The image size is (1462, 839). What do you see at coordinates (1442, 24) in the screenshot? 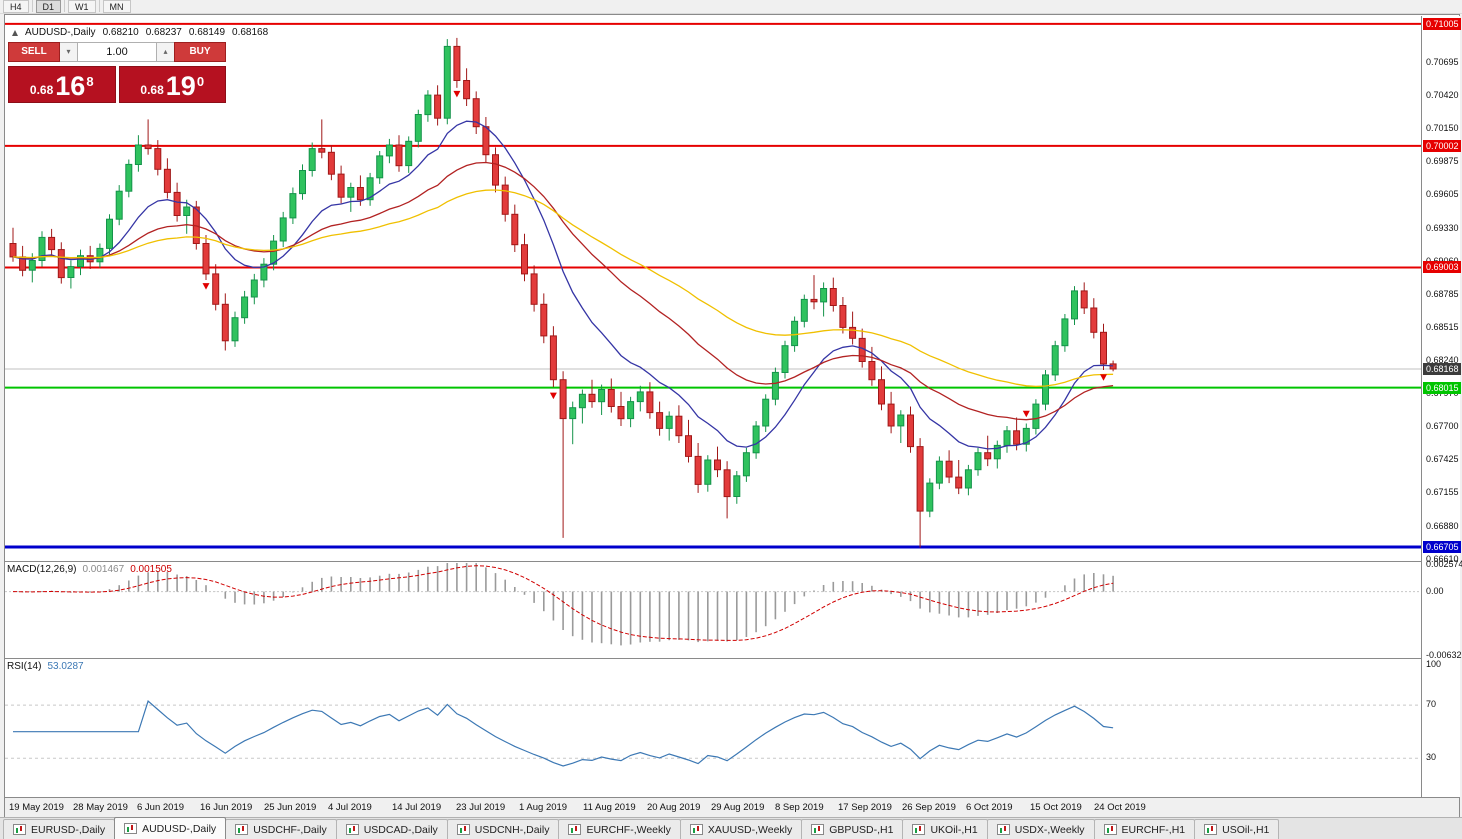
I see `price-level-badge: 0.71005` at bounding box center [1442, 24].